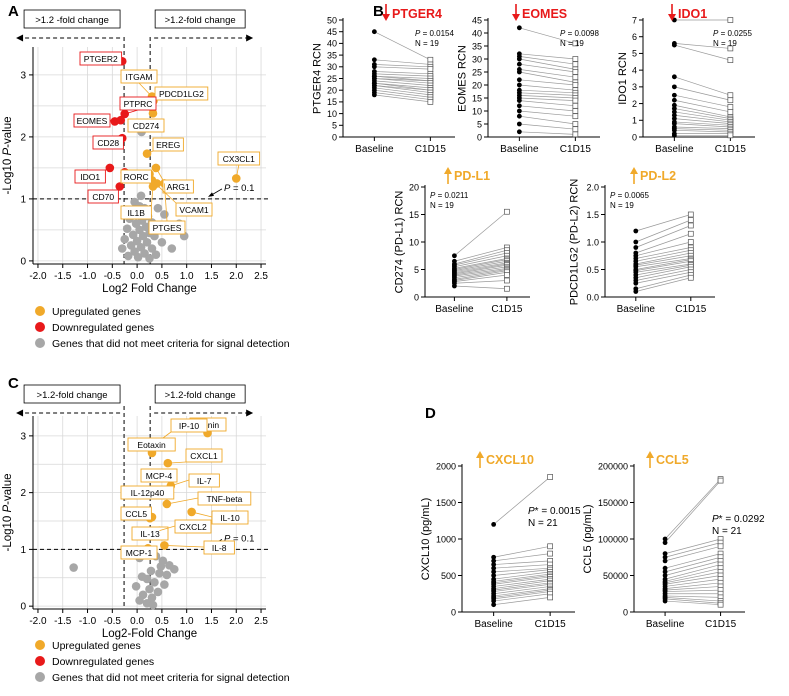  What do you see at coordinates (261, 621) in the screenshot?
I see `x-tick-label: 2.5` at bounding box center [261, 621].